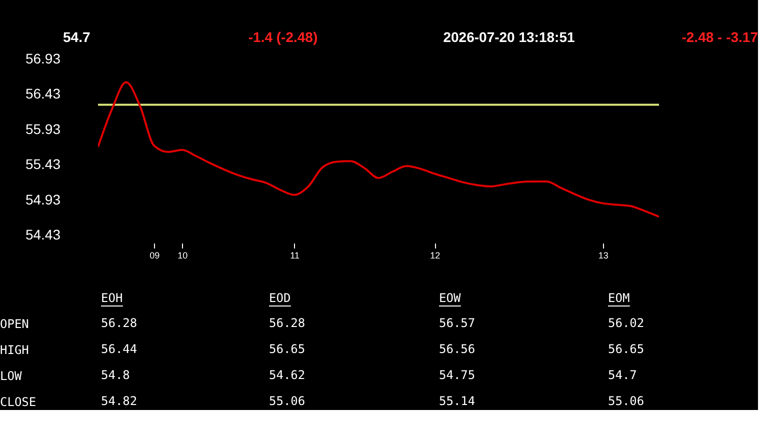 This screenshot has width=771, height=433. Describe the element at coordinates (287, 375) in the screenshot. I see `text: 54.62` at that location.